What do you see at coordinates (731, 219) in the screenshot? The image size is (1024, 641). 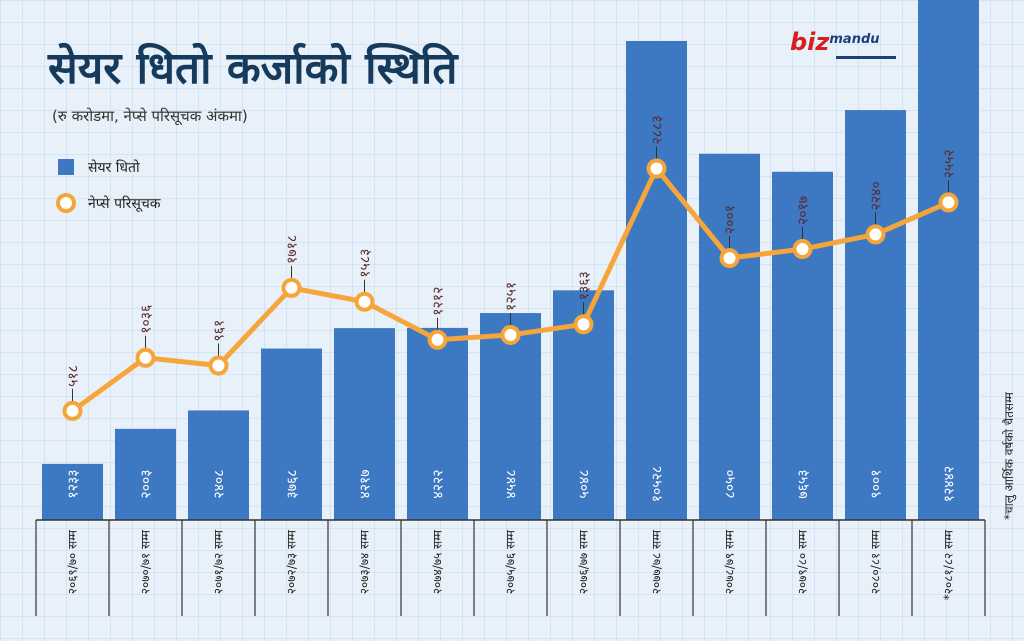 I see `line-value-label: २००१` at bounding box center [731, 219].